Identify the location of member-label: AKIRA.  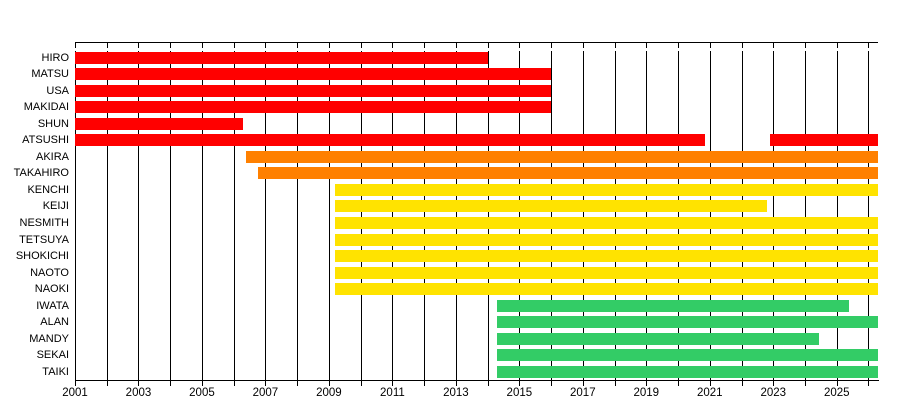
(52, 156).